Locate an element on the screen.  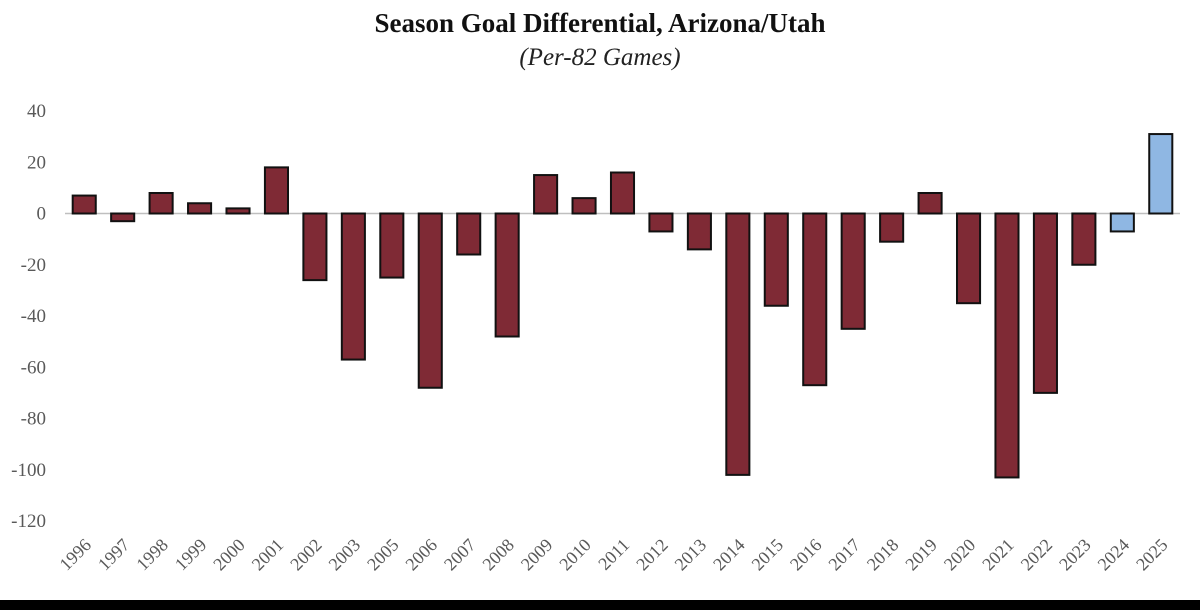
y-axis-tick-labels: 40 20 0 -20 -40 -60 -80 -100 -120 is located at coordinates (28, 316).